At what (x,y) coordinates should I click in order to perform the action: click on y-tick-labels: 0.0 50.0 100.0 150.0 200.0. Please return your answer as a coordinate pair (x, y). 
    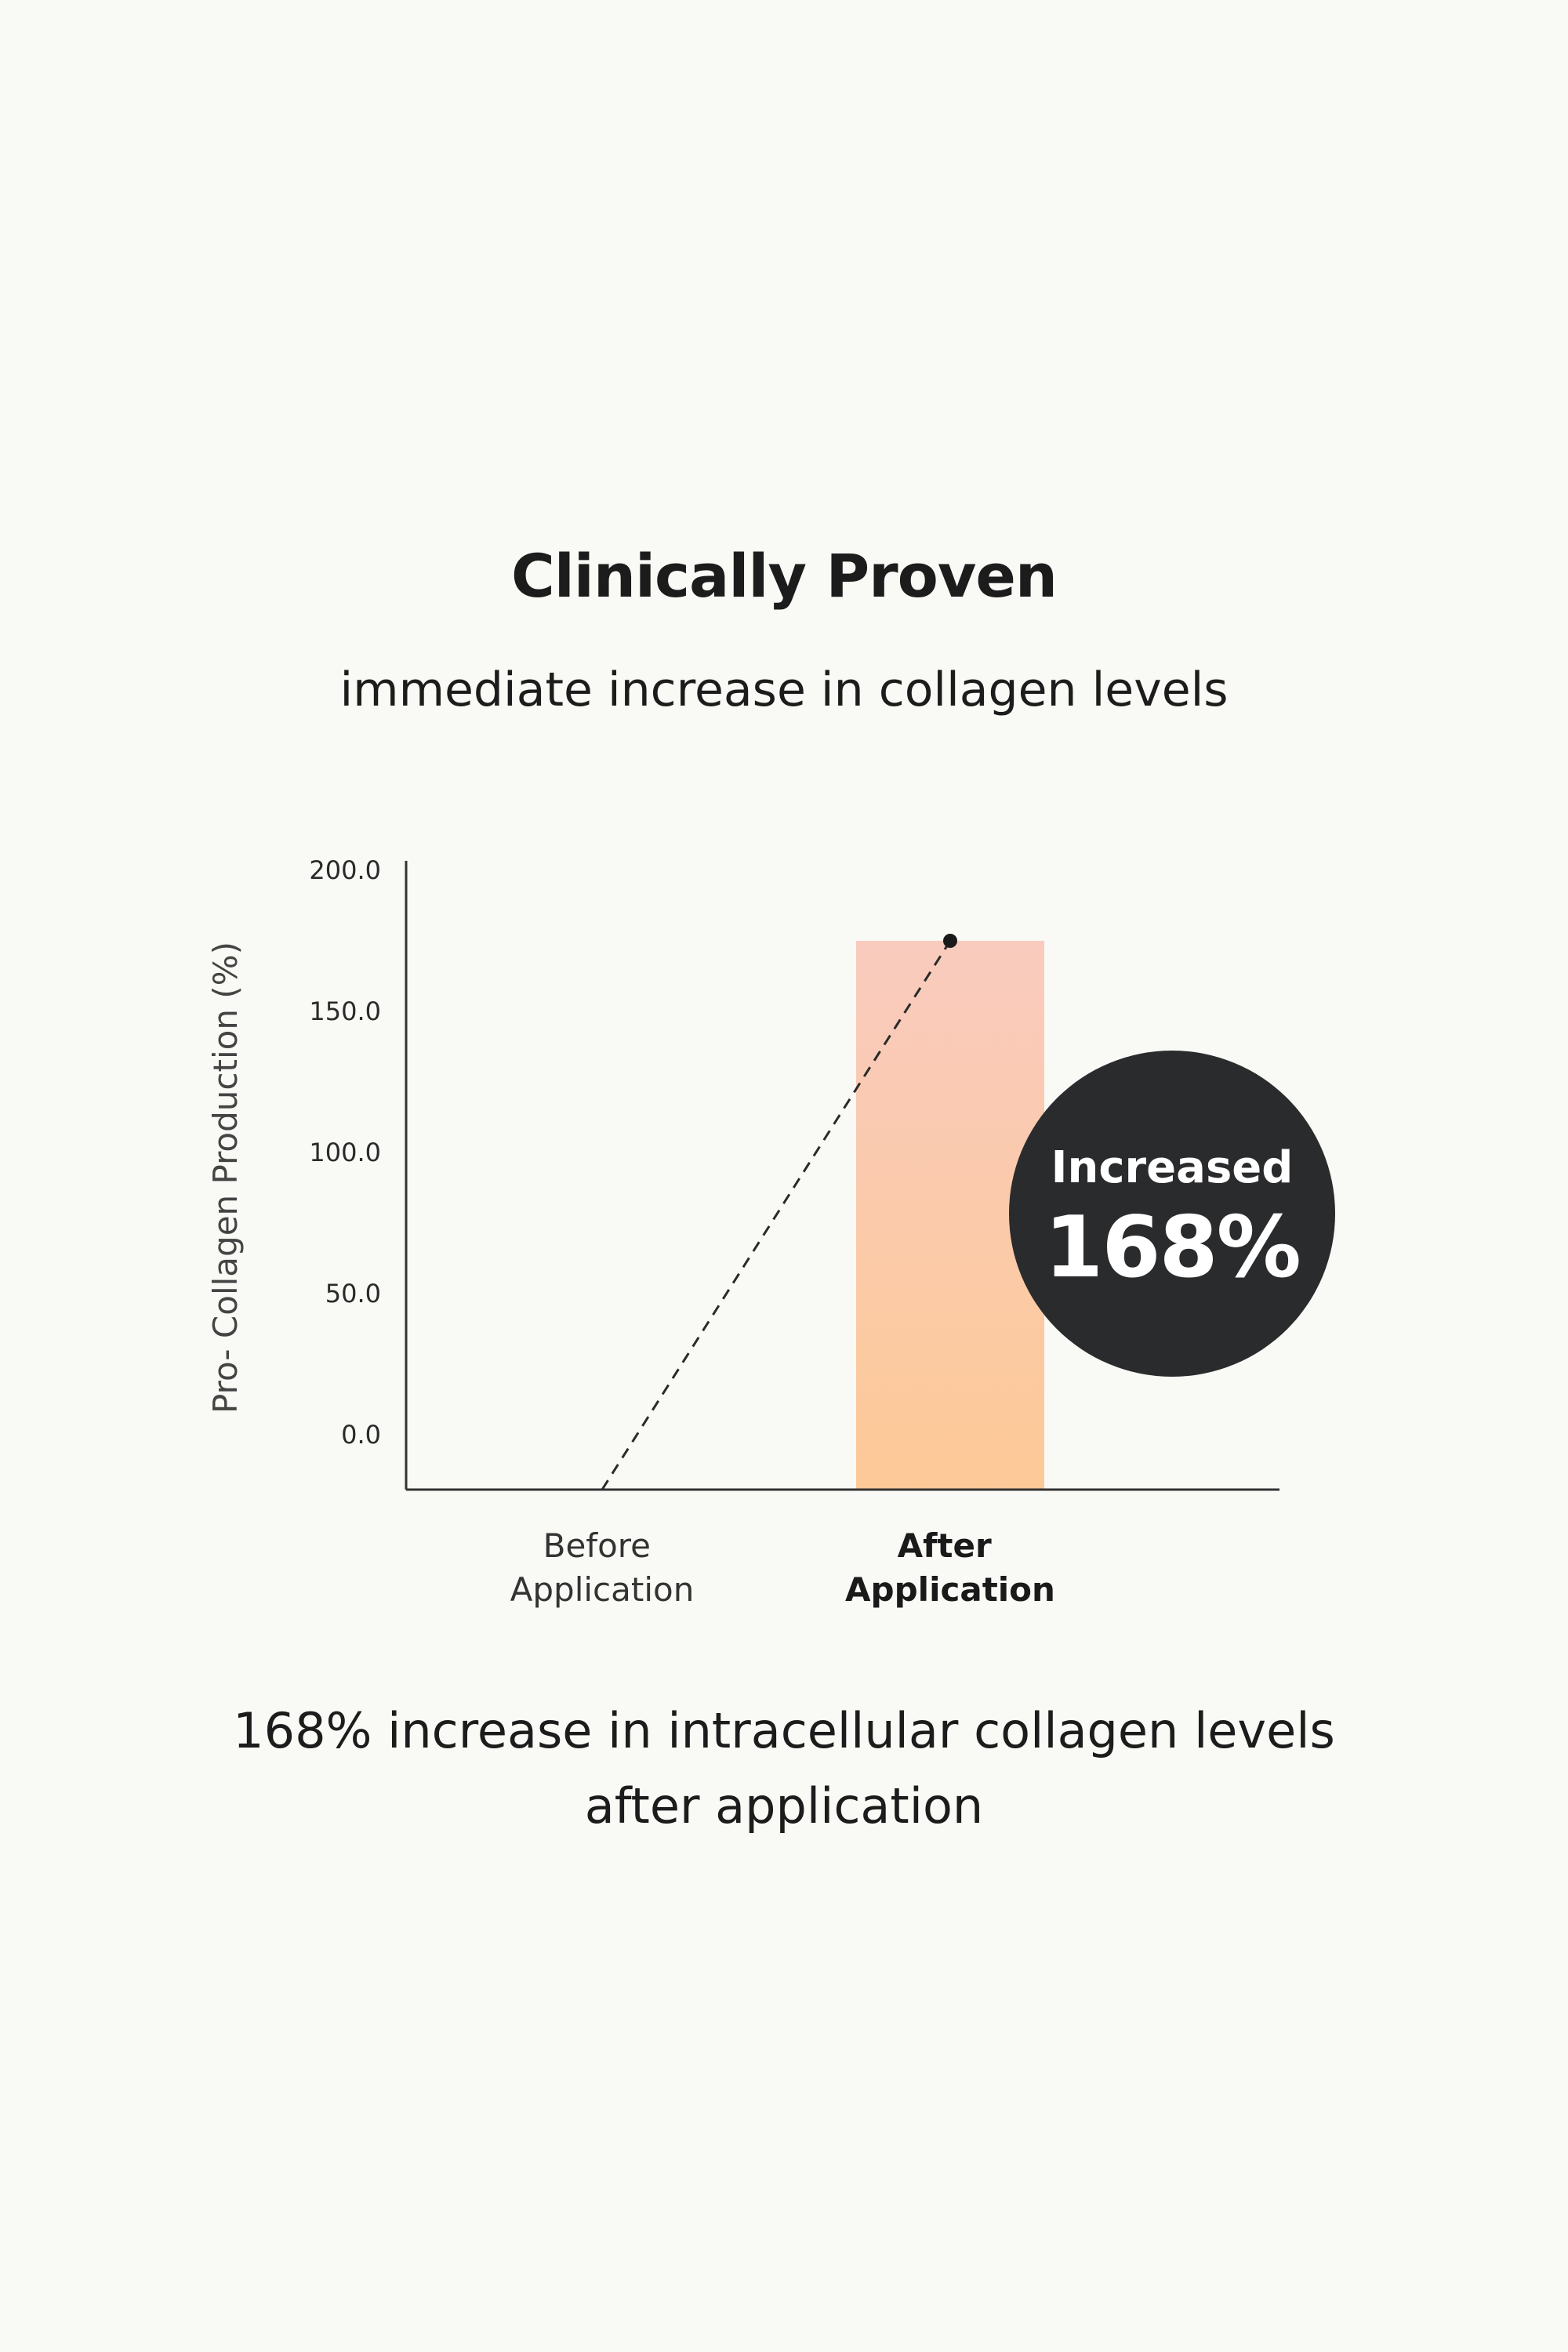
    Looking at the image, I should click on (345, 1152).